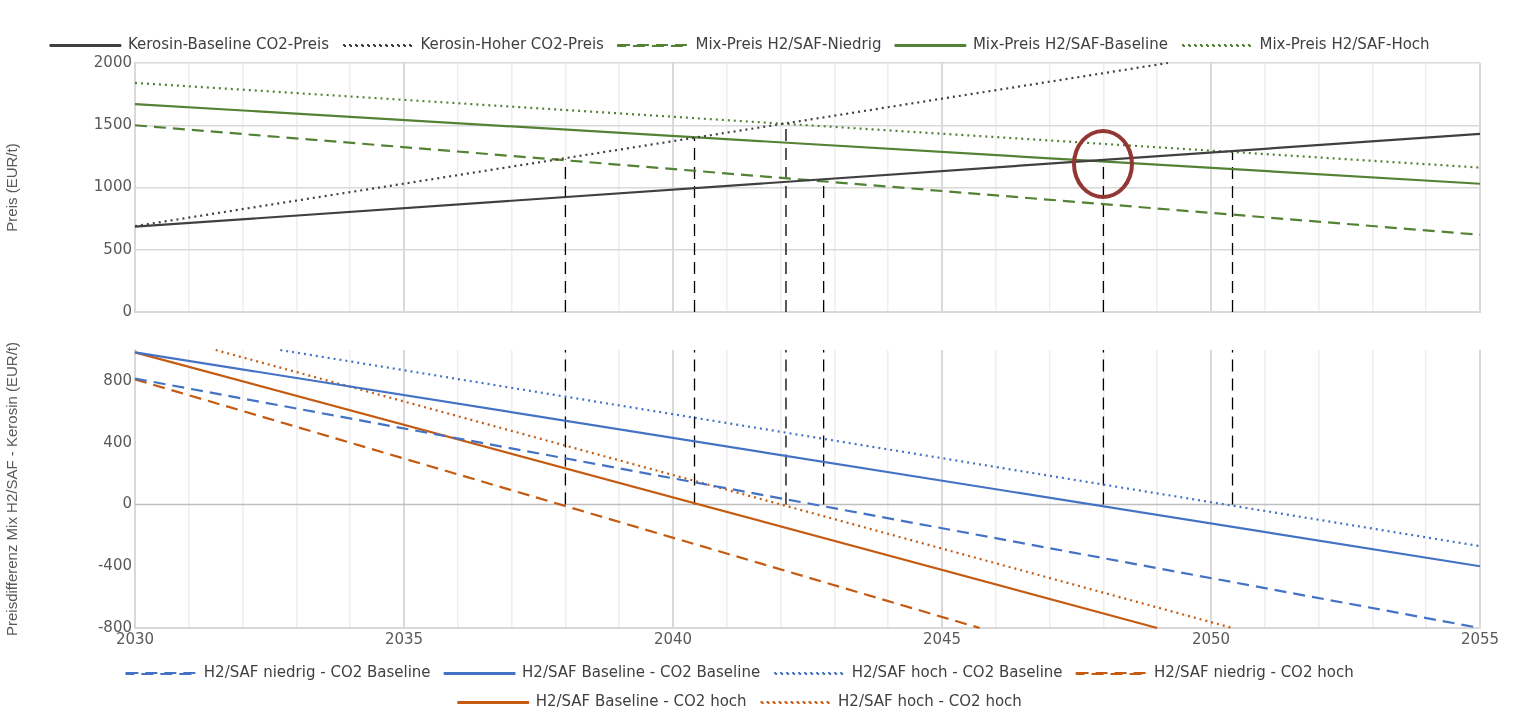 The height and width of the screenshot is (720, 1513). Describe the element at coordinates (942, 638) in the screenshot. I see `x-tick-label: 2045` at that location.